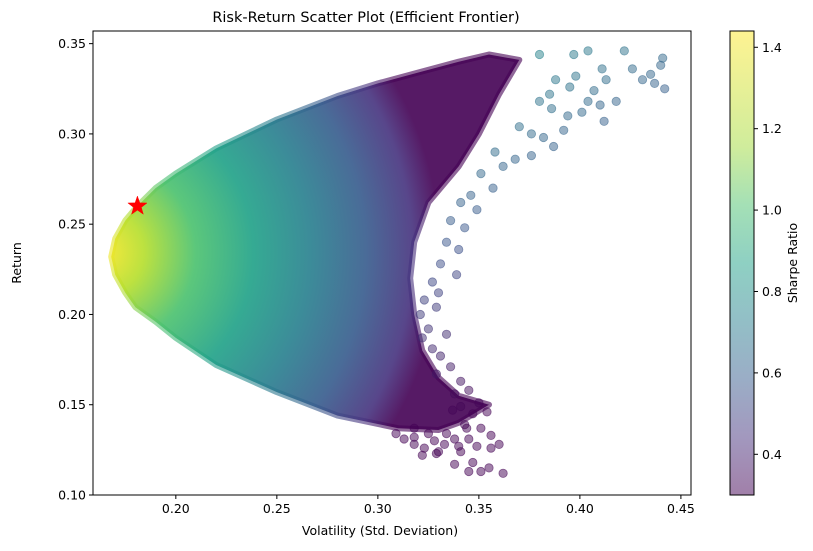 This screenshot has width=813, height=551. I want to click on y-tick-label: 0.30, so click(72, 133).